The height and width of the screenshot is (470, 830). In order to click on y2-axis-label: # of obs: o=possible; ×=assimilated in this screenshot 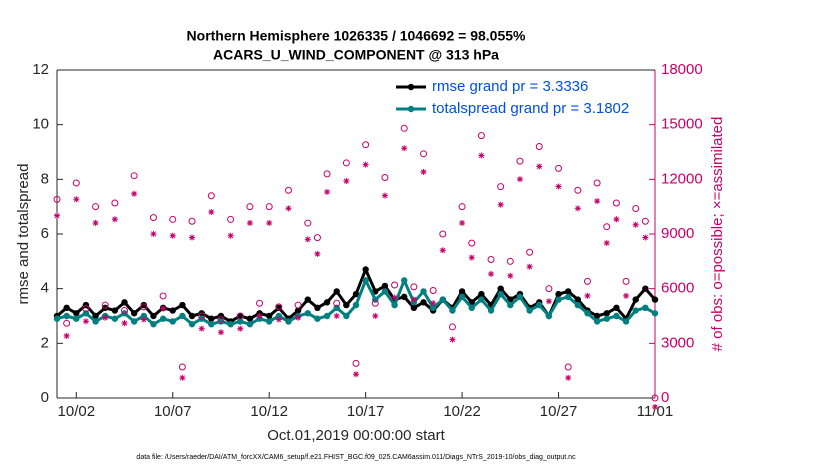, I will do `click(717, 234)`.